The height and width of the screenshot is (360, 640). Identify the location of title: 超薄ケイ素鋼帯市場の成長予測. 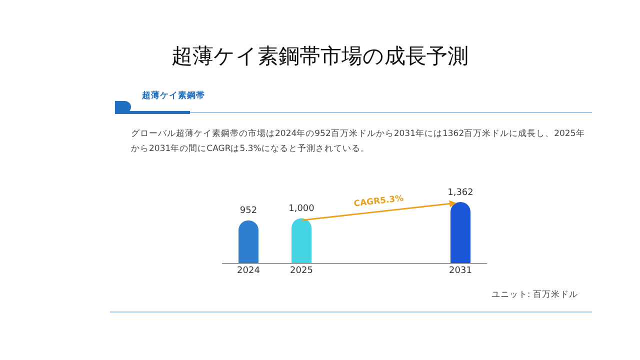
(320, 56).